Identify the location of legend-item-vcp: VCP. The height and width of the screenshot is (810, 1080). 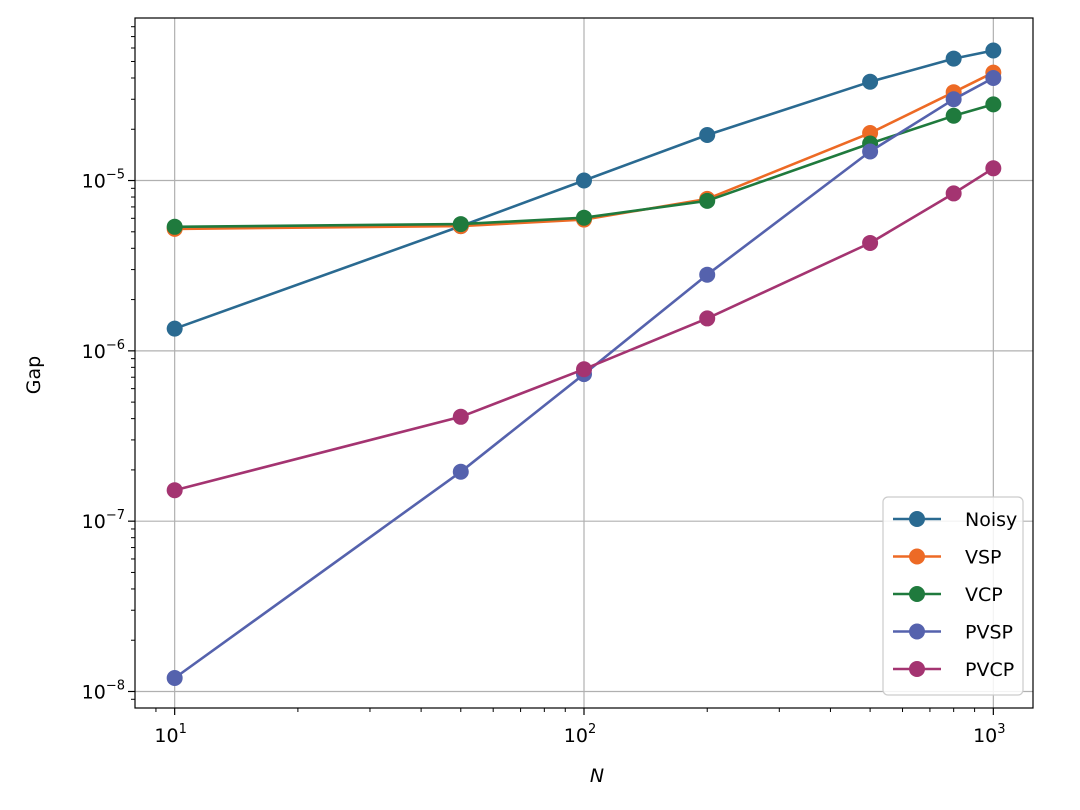
(948, 595).